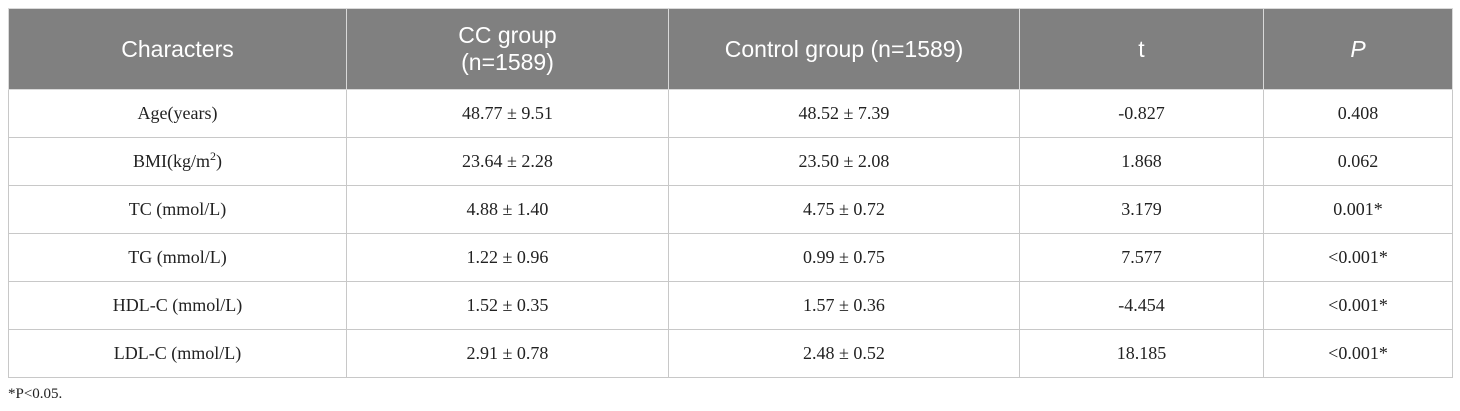  I want to click on row-label-superscript: 2, so click(213, 156).